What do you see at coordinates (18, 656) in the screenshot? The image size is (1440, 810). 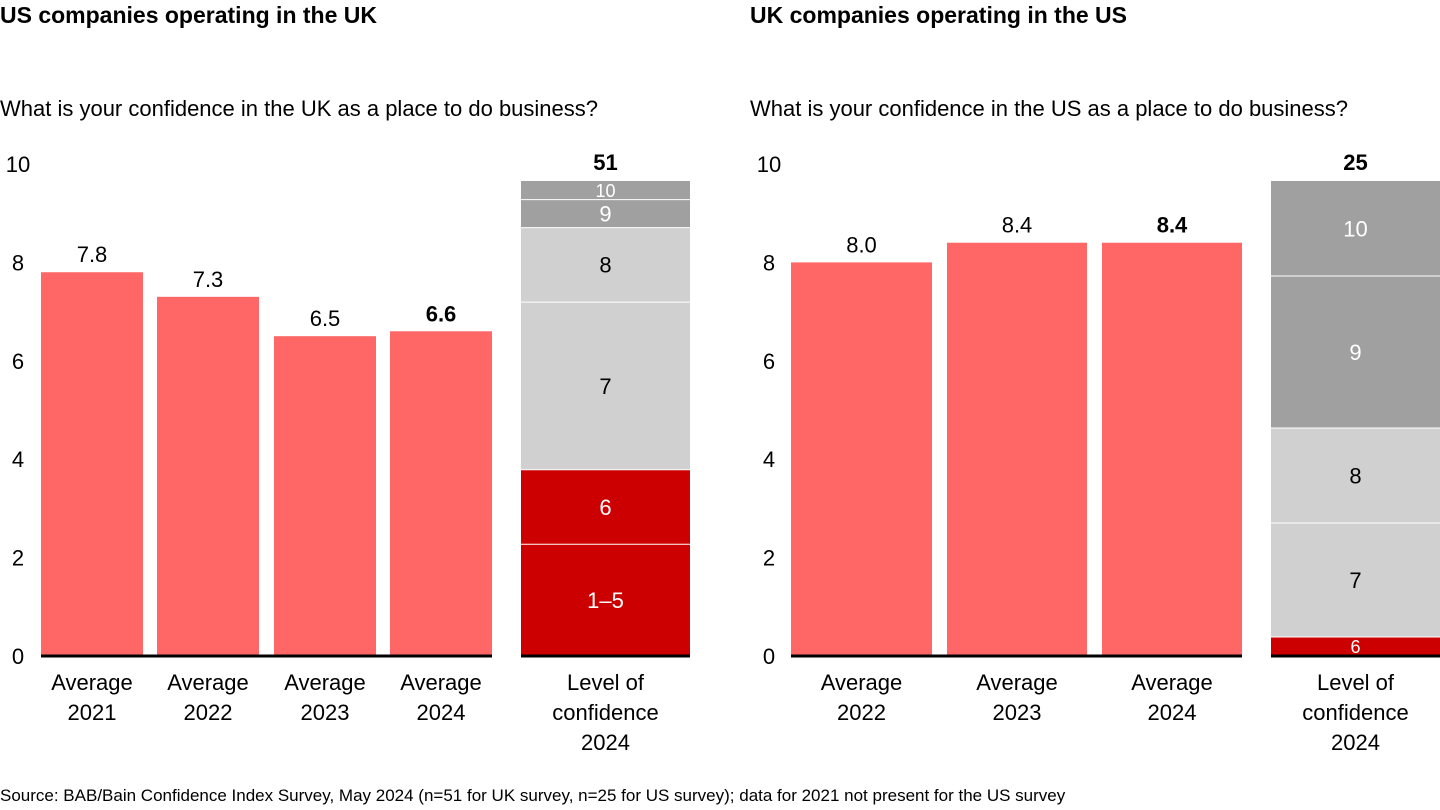 I see `left-ytick-label: 0` at bounding box center [18, 656].